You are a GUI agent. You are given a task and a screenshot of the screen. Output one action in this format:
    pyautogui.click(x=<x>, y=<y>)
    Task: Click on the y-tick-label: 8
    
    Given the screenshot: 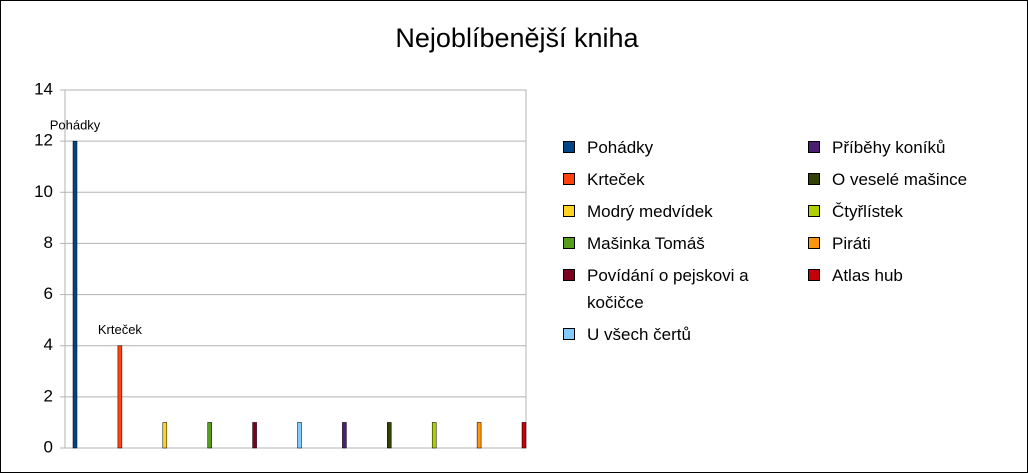 What is the action you would take?
    pyautogui.click(x=48, y=242)
    